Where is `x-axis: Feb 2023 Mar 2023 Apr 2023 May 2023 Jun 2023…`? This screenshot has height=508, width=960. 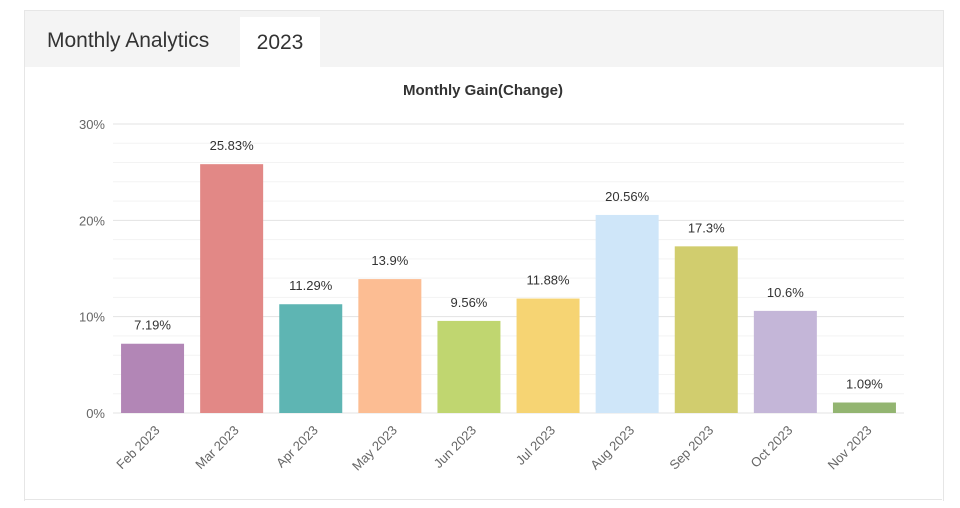 x-axis: Feb 2023 Mar 2023 Apr 2023 May 2023 Jun 2023… is located at coordinates (493, 448).